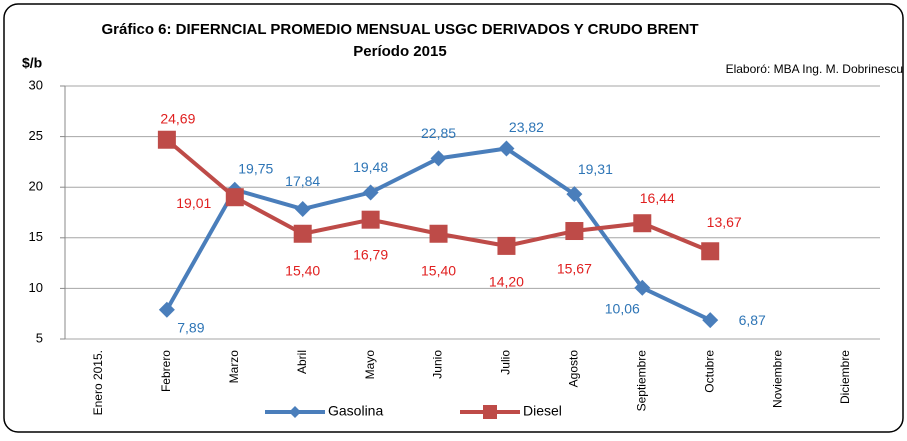 The height and width of the screenshot is (441, 907). What do you see at coordinates (370, 167) in the screenshot?
I see `data-label: 19,48` at bounding box center [370, 167].